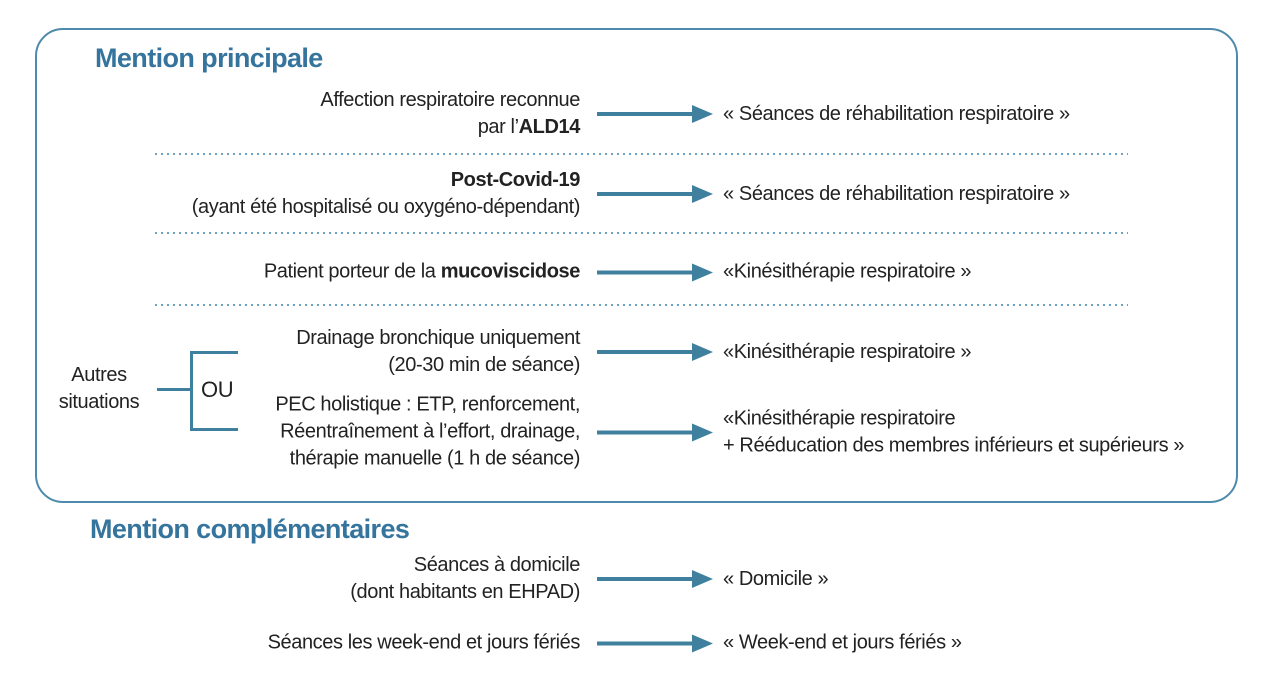  I want to click on text-line: (dont habitants en EHPAD), so click(290, 592).